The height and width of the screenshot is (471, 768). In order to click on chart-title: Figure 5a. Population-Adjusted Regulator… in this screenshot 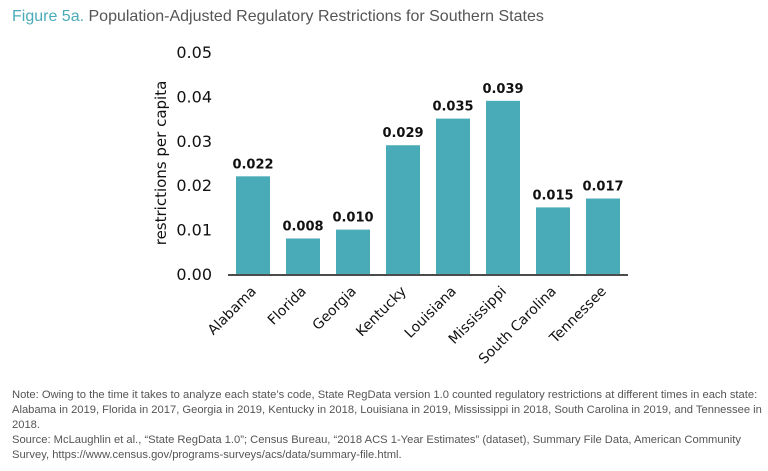, I will do `click(278, 17)`.